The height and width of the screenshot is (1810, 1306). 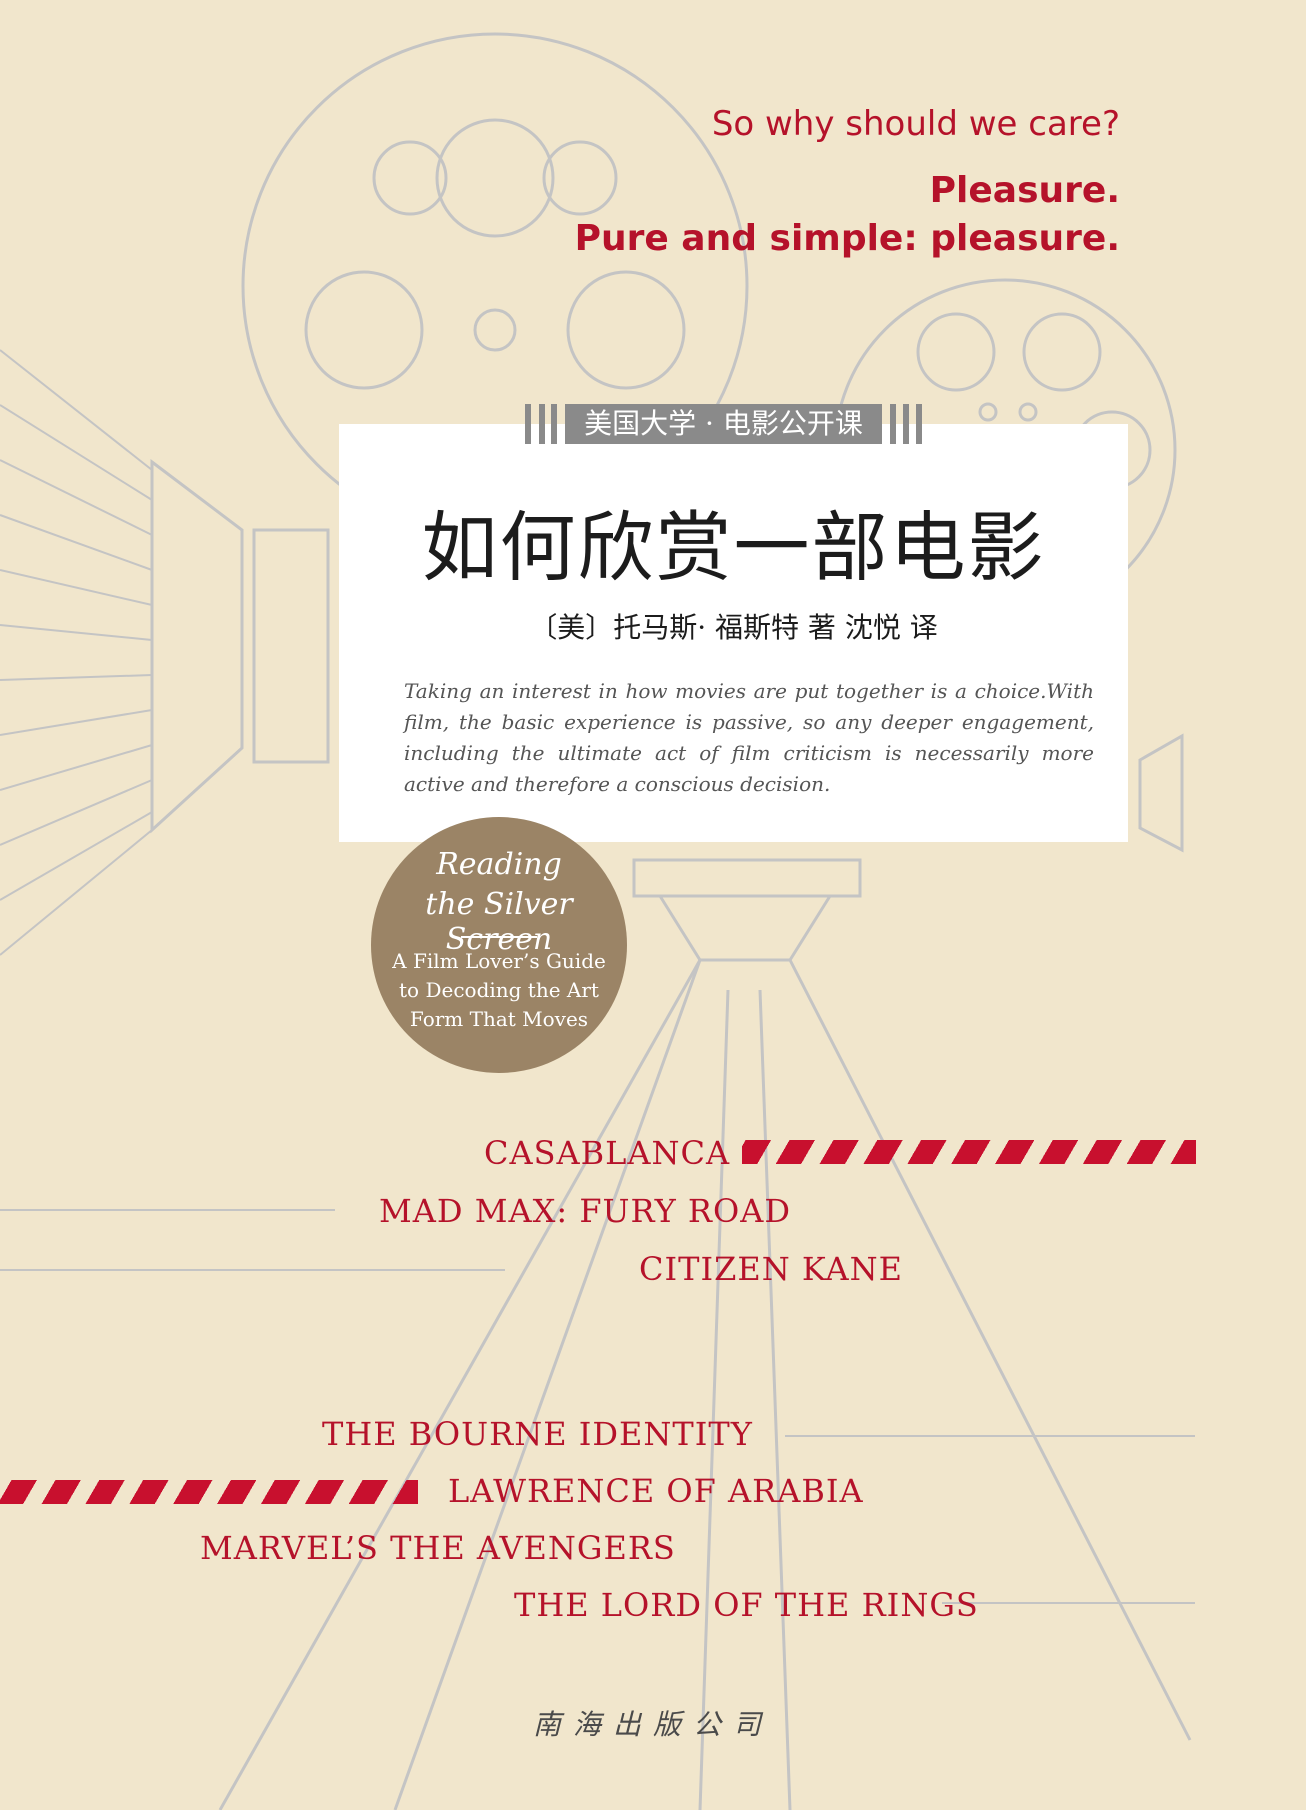 What do you see at coordinates (499, 937) in the screenshot?
I see `badge-rule` at bounding box center [499, 937].